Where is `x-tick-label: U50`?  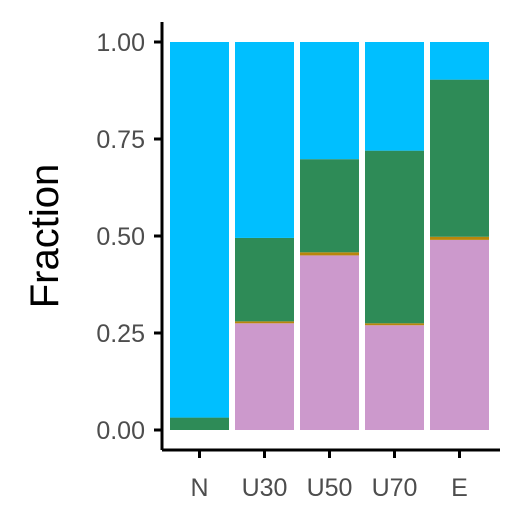 x-tick-label: U50 is located at coordinates (330, 488).